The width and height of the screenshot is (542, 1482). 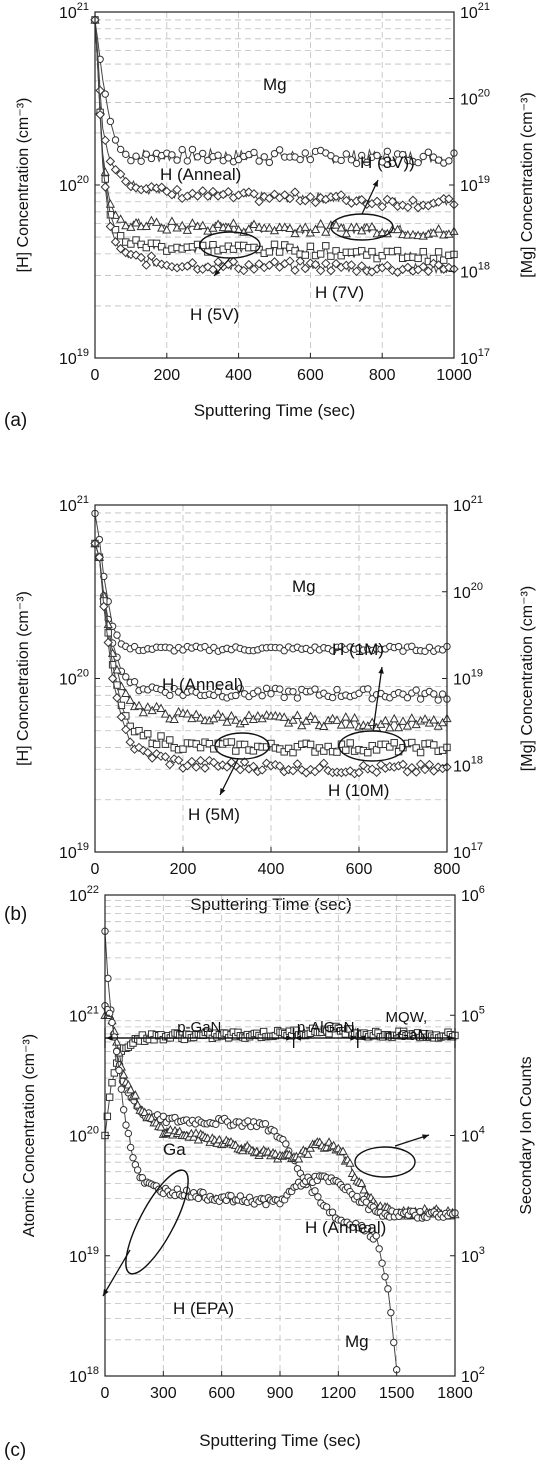 I want to click on tick-exponent: 4, so click(x=482, y=1131).